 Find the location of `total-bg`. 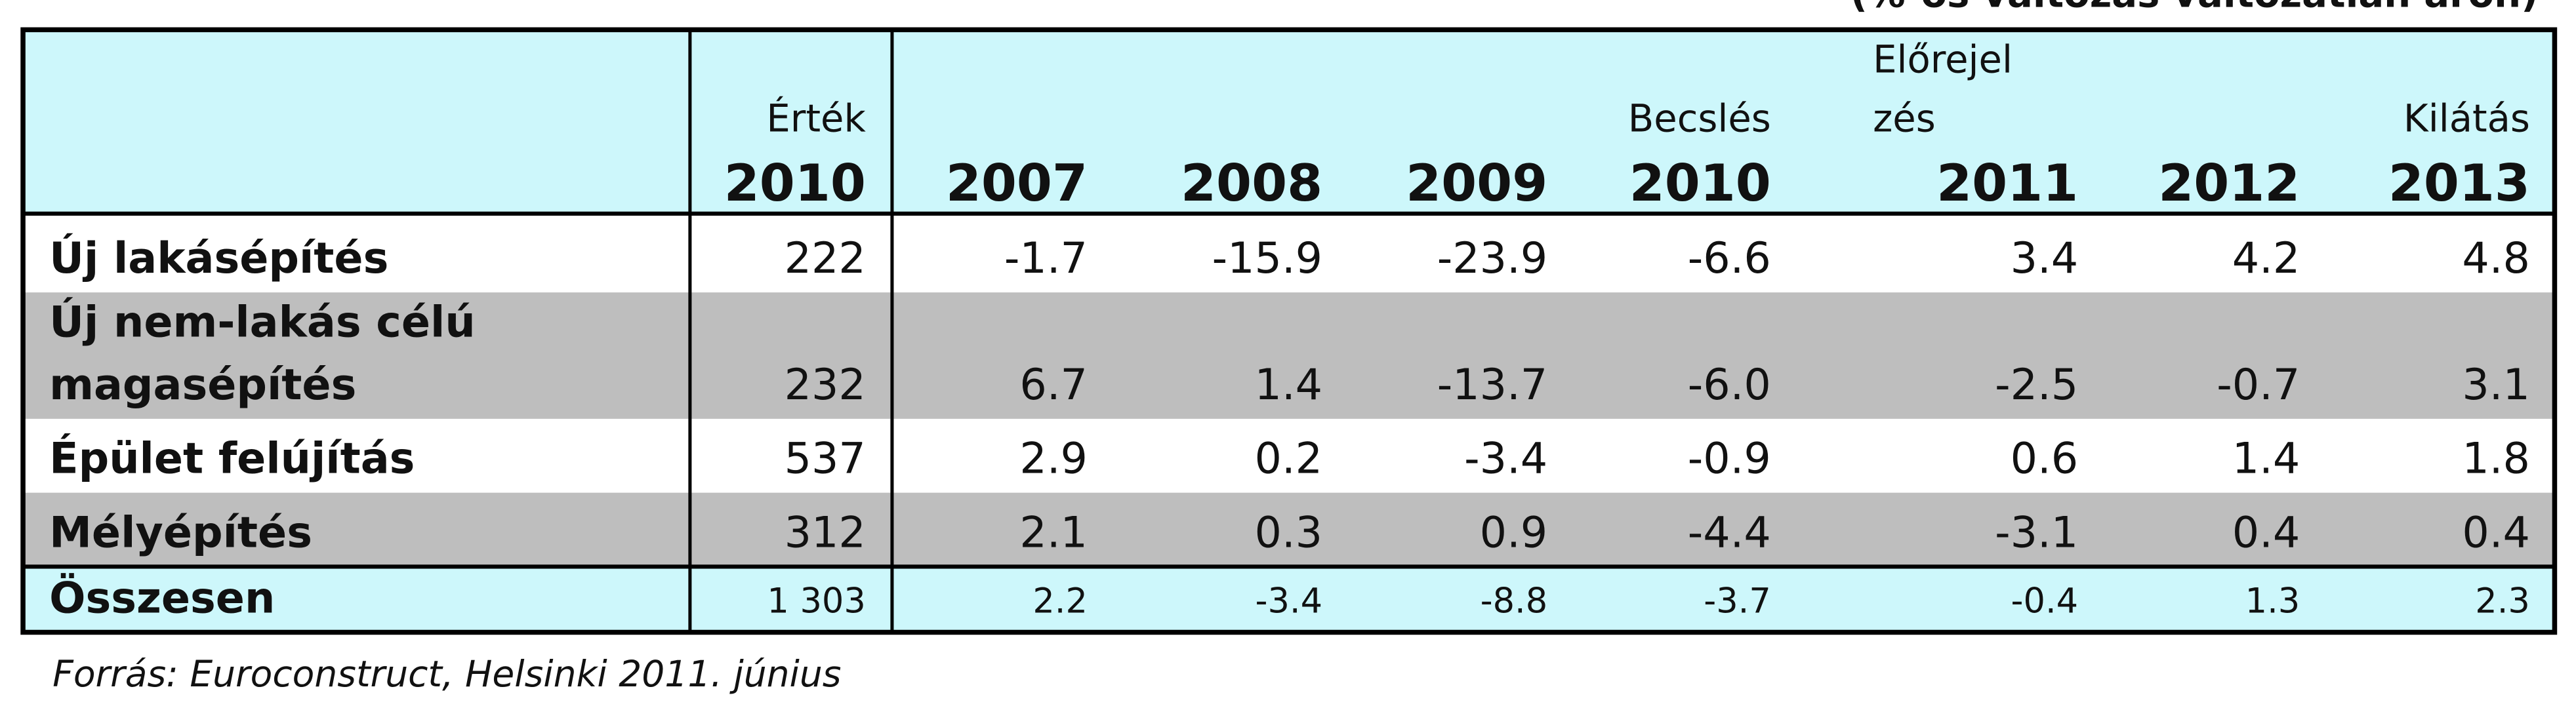

total-bg is located at coordinates (1289, 599).